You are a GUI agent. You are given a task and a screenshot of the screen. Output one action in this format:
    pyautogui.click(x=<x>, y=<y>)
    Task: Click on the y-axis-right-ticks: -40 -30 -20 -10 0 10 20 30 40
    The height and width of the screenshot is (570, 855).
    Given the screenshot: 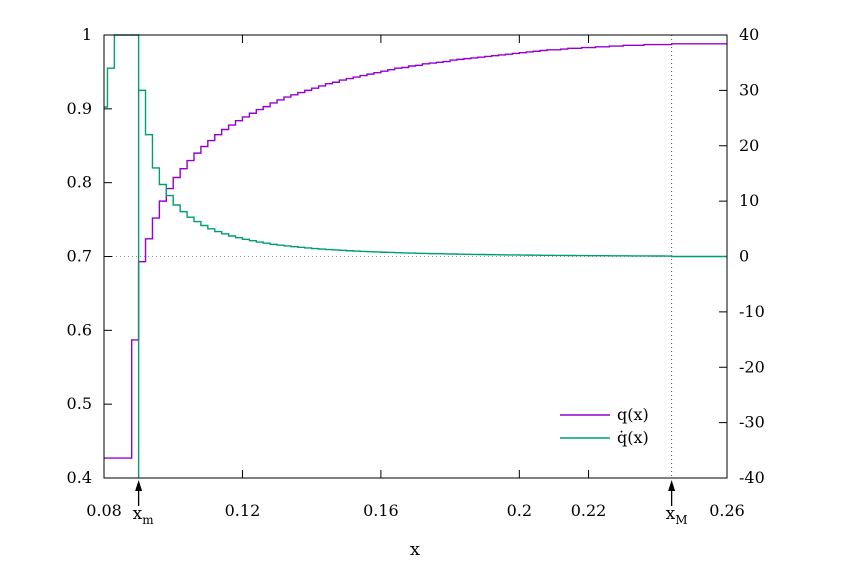 What is the action you would take?
    pyautogui.click(x=742, y=256)
    